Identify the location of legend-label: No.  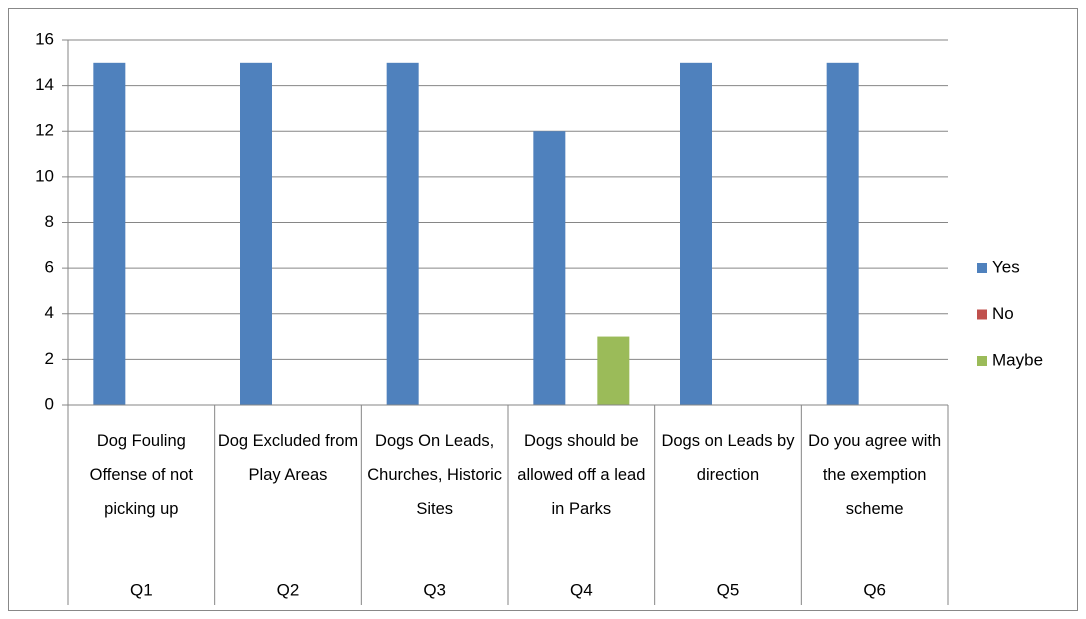
(1003, 313).